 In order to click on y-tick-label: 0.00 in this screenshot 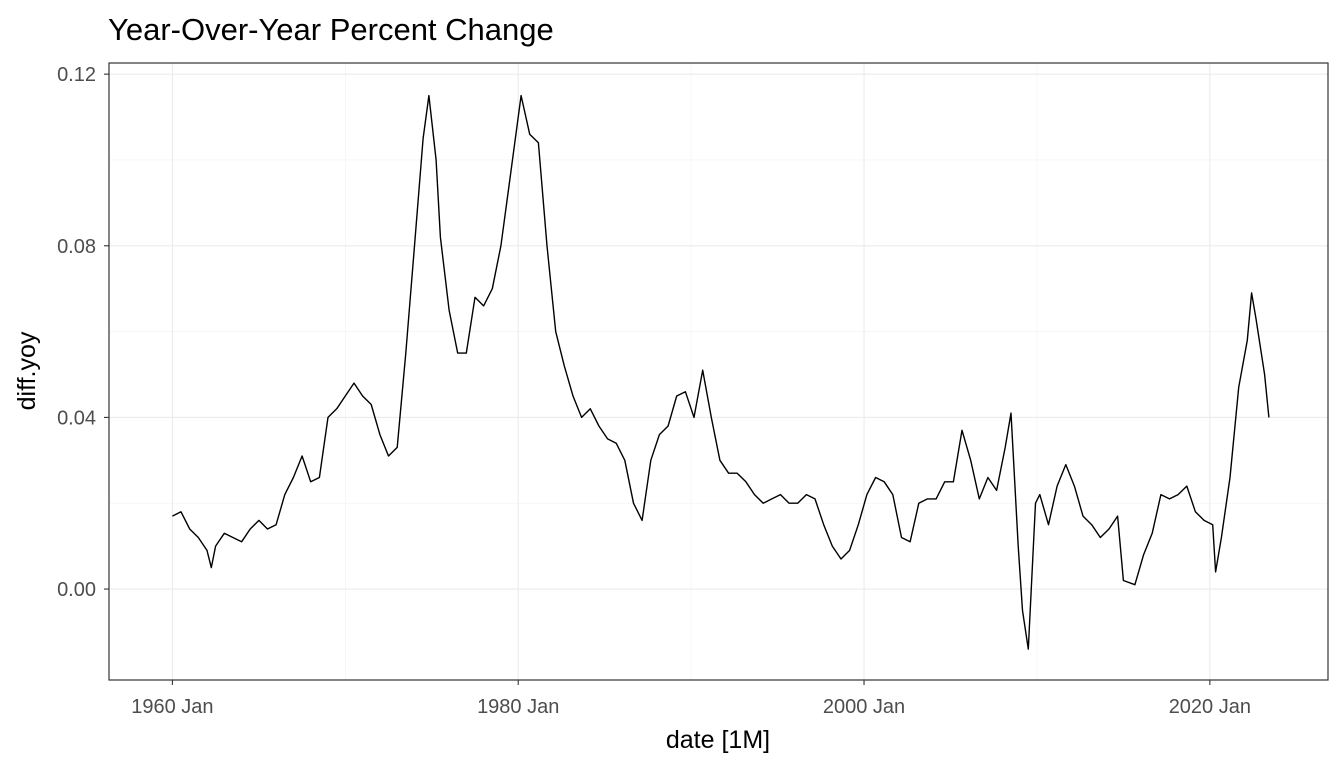, I will do `click(76, 590)`.